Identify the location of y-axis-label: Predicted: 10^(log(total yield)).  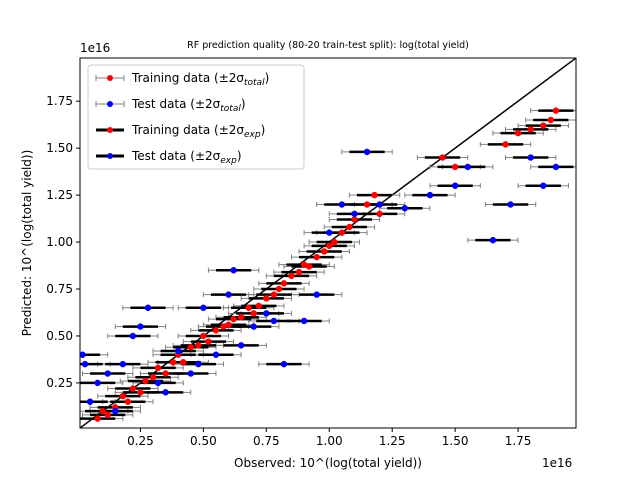
(27, 243).